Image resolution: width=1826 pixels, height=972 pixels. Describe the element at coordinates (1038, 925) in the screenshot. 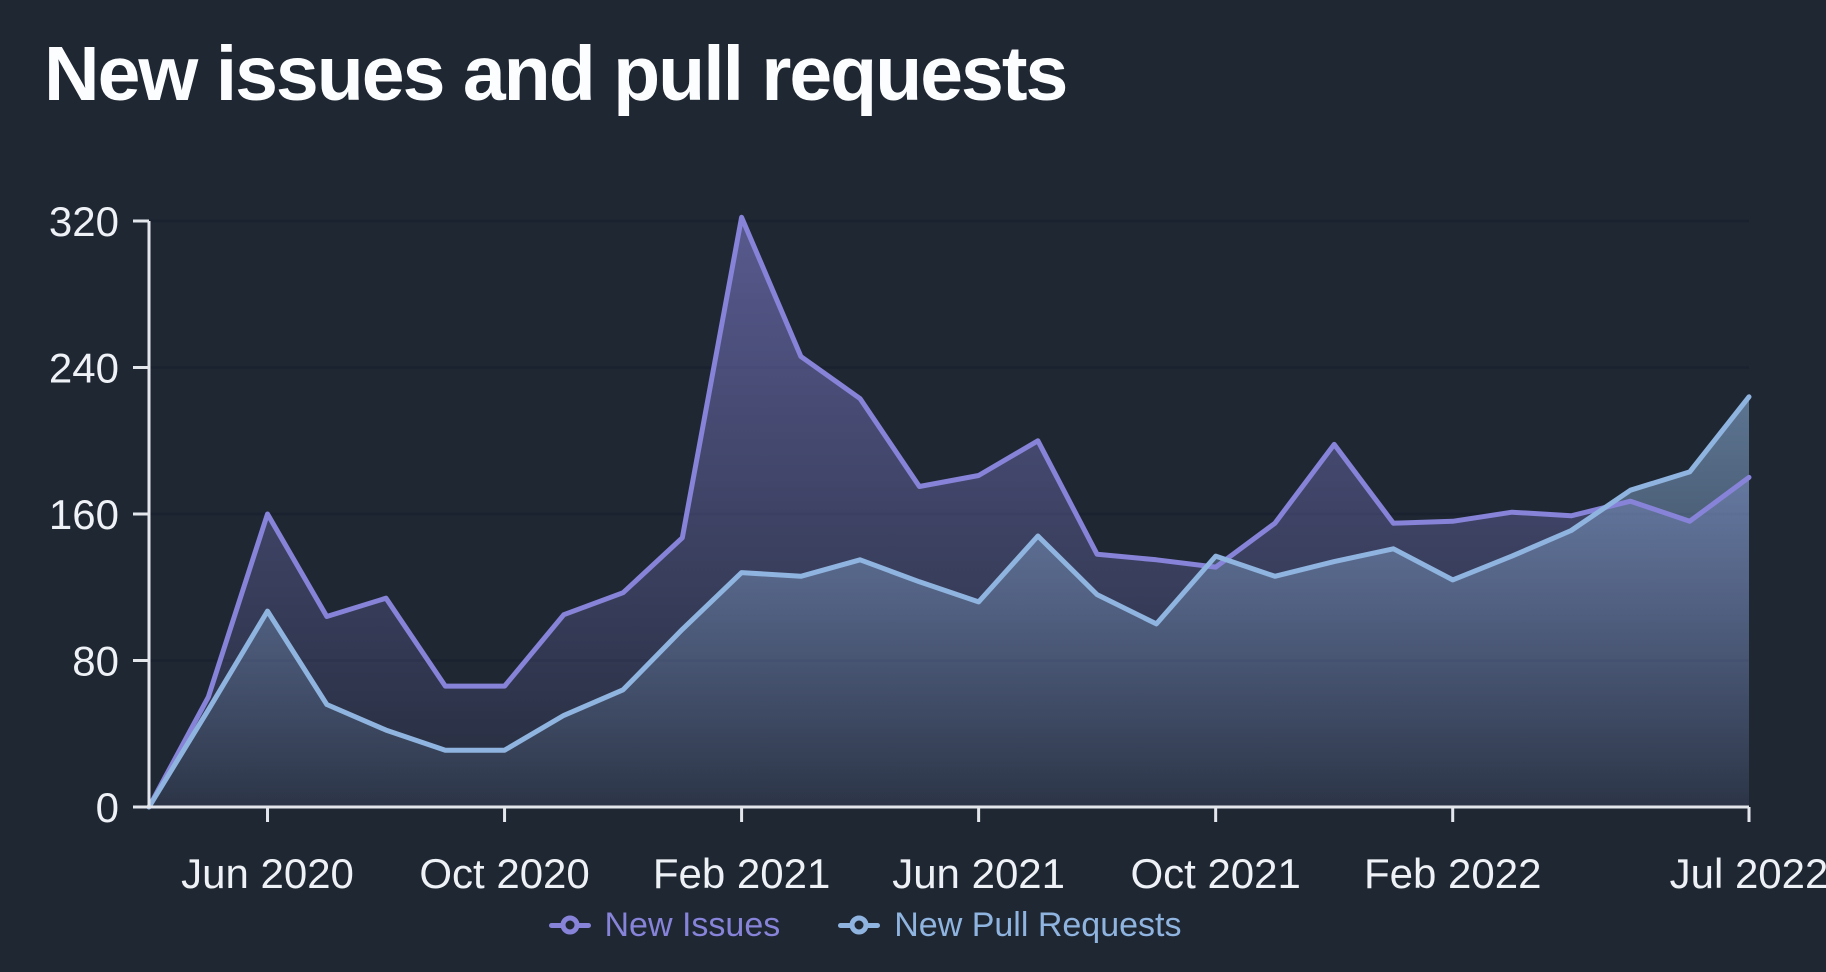

I see `legend-label: New Pull Requests` at that location.